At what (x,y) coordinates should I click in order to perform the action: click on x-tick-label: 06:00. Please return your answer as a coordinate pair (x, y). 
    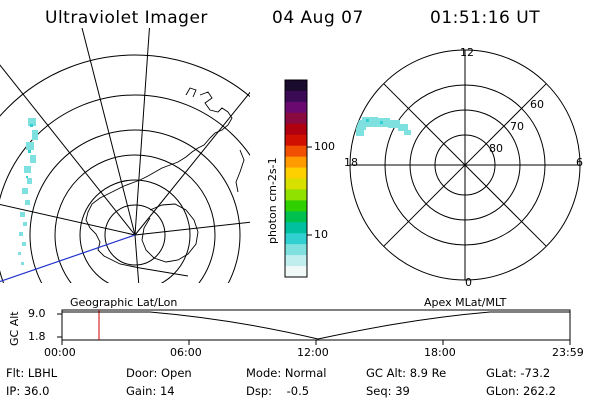
    Looking at the image, I should click on (186, 352).